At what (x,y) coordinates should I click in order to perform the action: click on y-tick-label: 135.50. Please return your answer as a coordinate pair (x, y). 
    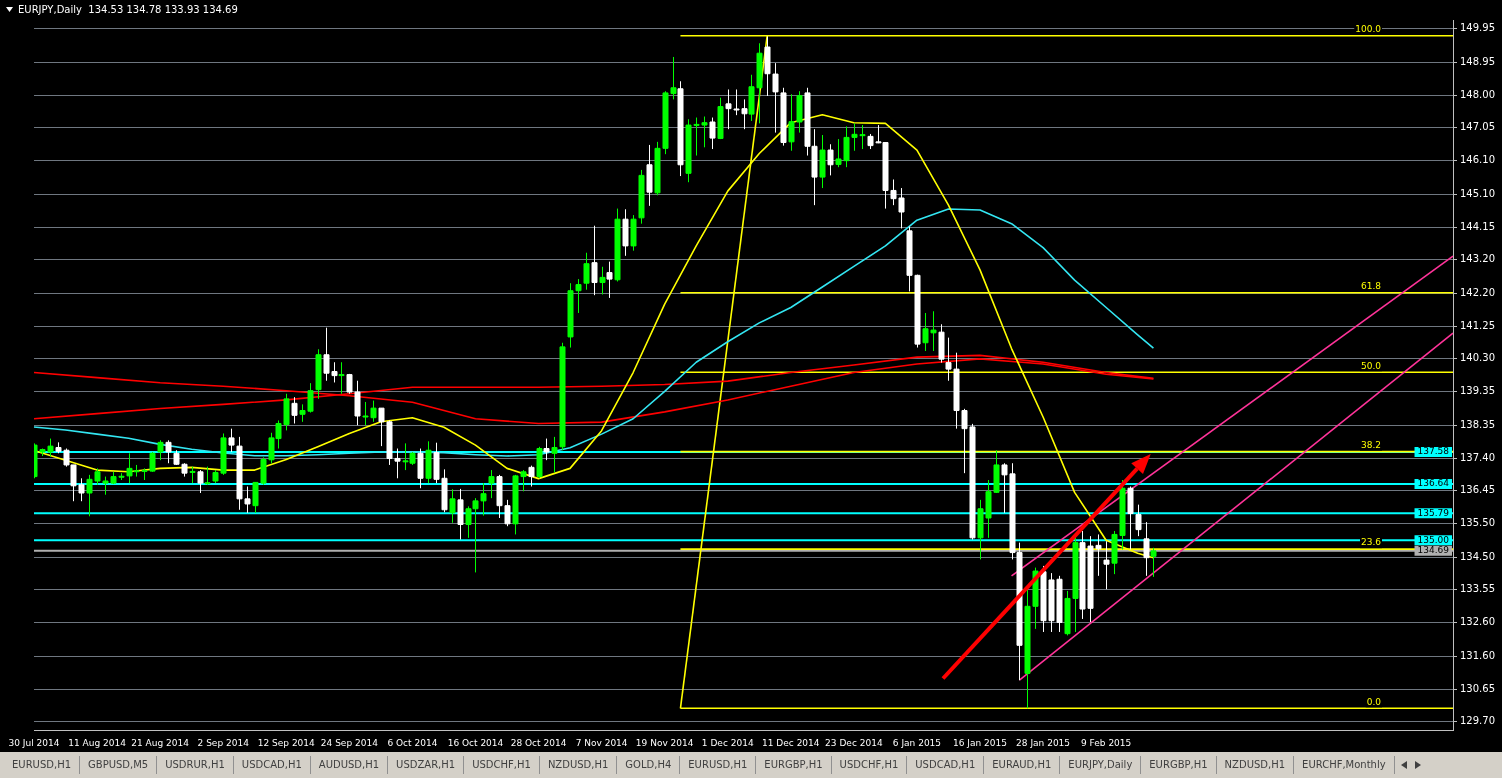
    Looking at the image, I should click on (1478, 522).